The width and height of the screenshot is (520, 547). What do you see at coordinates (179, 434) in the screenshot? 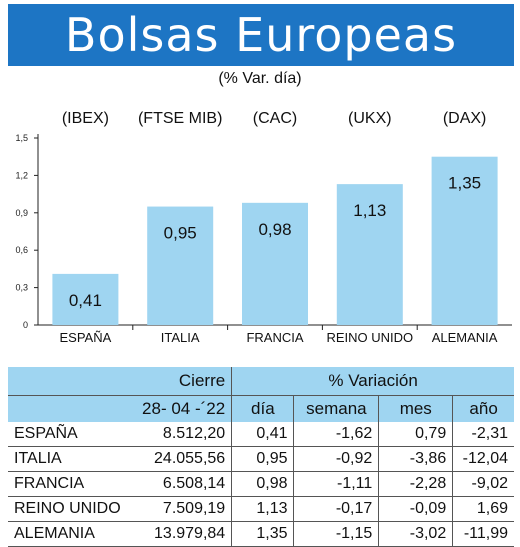
I see `cierre-cell: 8.512,20` at bounding box center [179, 434].